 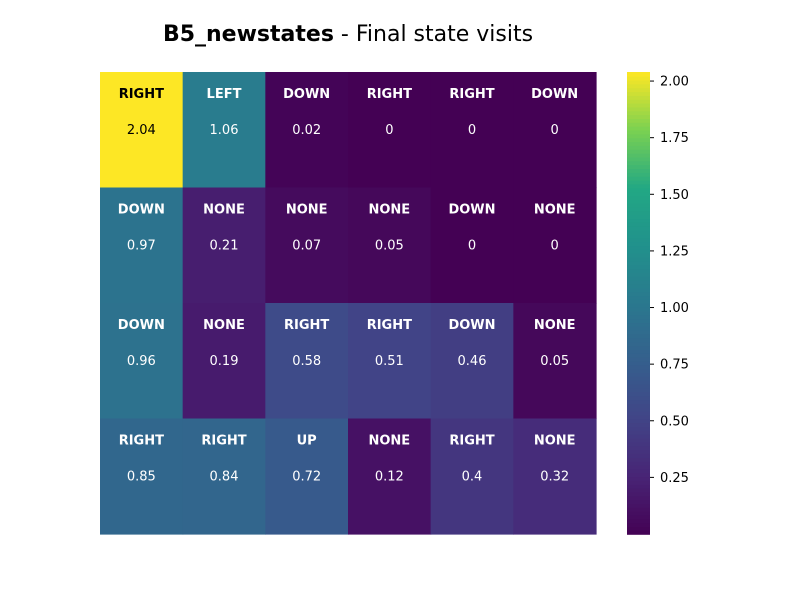 What do you see at coordinates (306, 477) in the screenshot?
I see `cell-value-label: 0.72` at bounding box center [306, 477].